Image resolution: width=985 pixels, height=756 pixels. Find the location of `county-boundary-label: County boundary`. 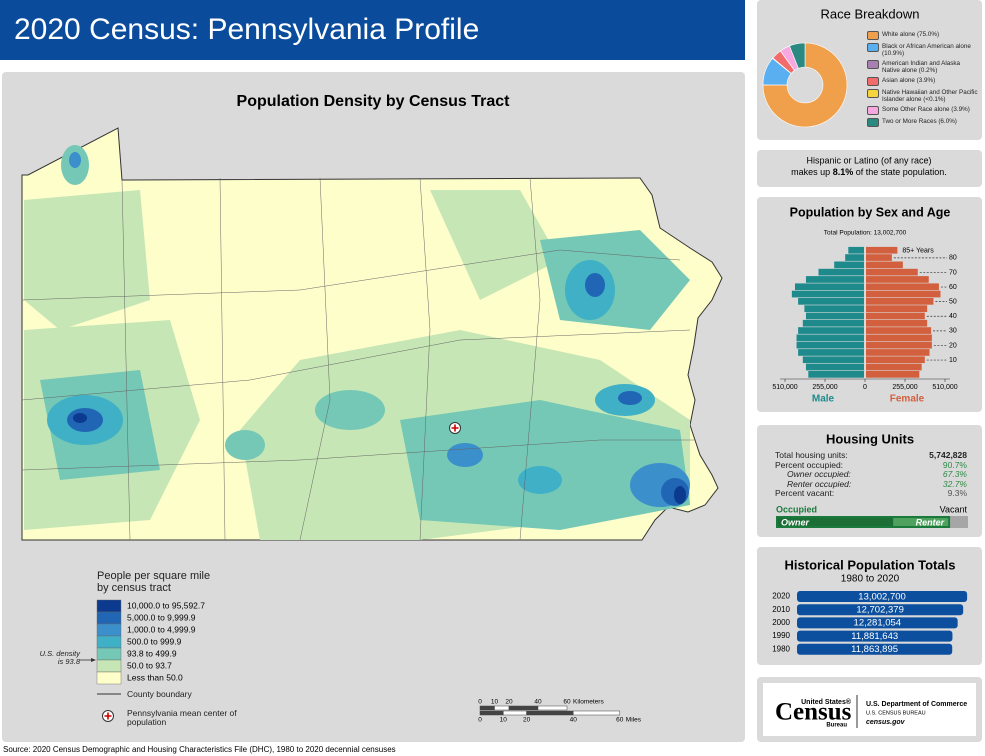

county-boundary-label: County boundary is located at coordinates (159, 694).